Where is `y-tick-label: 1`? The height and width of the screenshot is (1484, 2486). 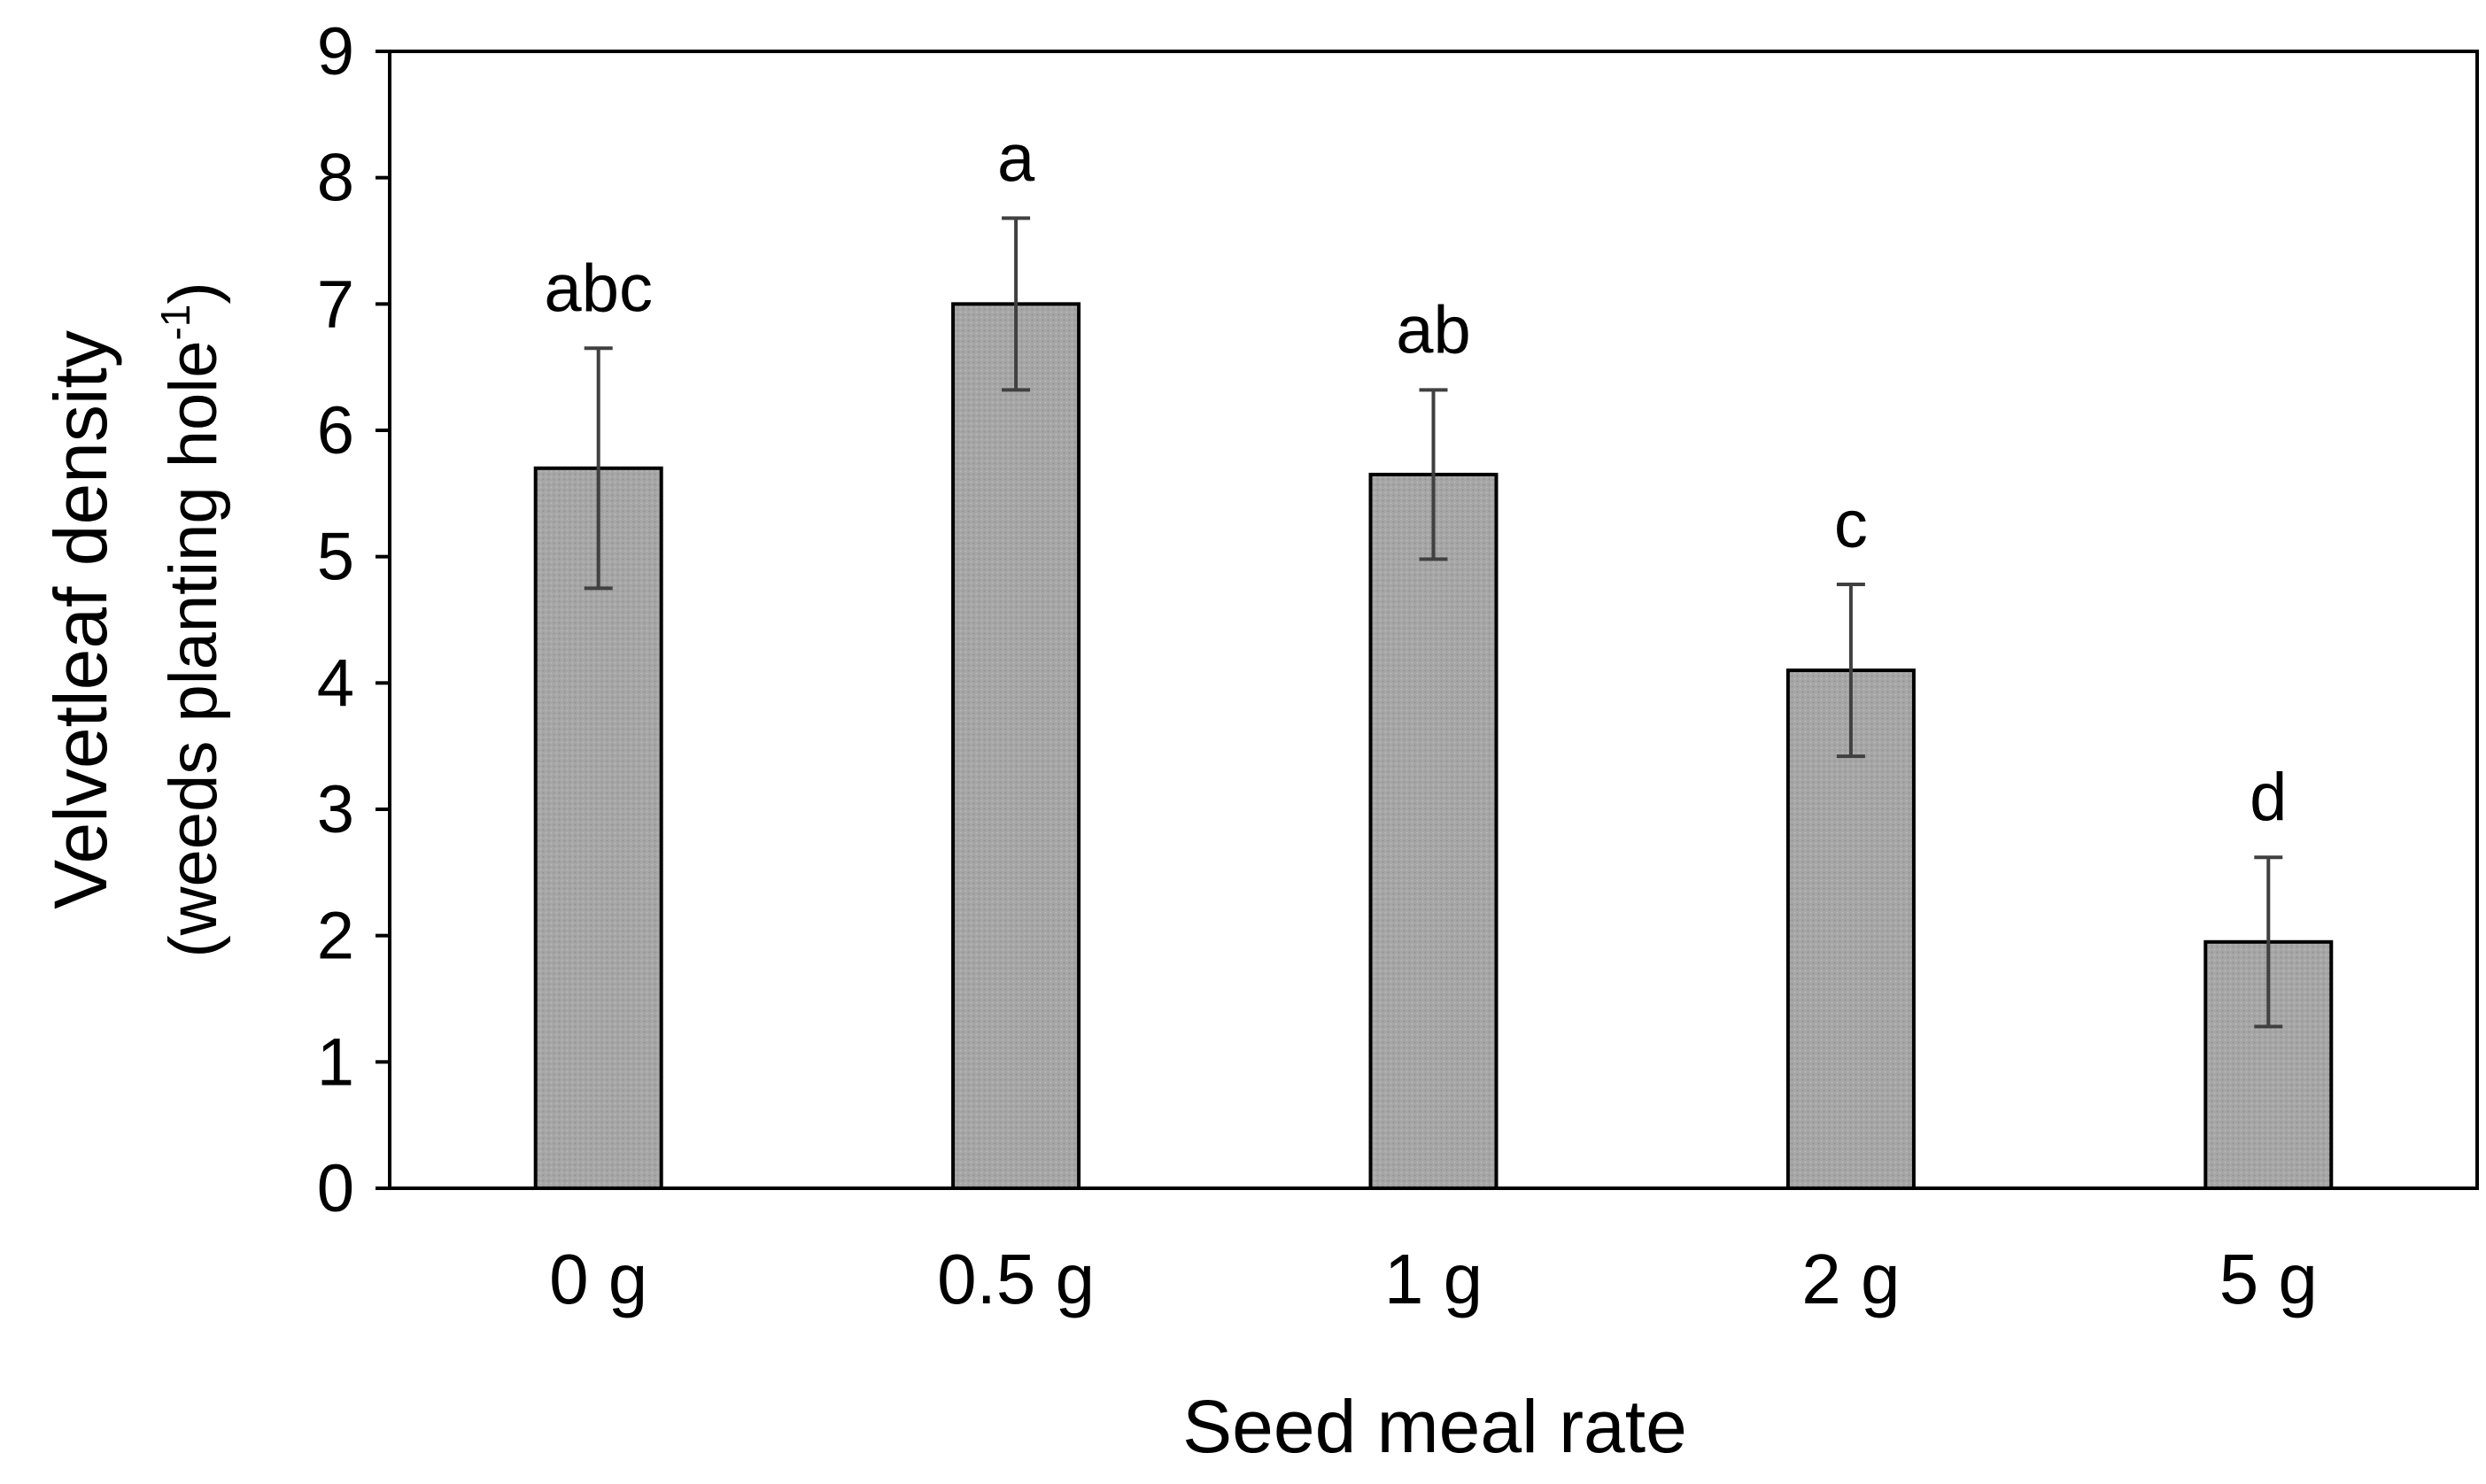 y-tick-label: 1 is located at coordinates (336, 1062).